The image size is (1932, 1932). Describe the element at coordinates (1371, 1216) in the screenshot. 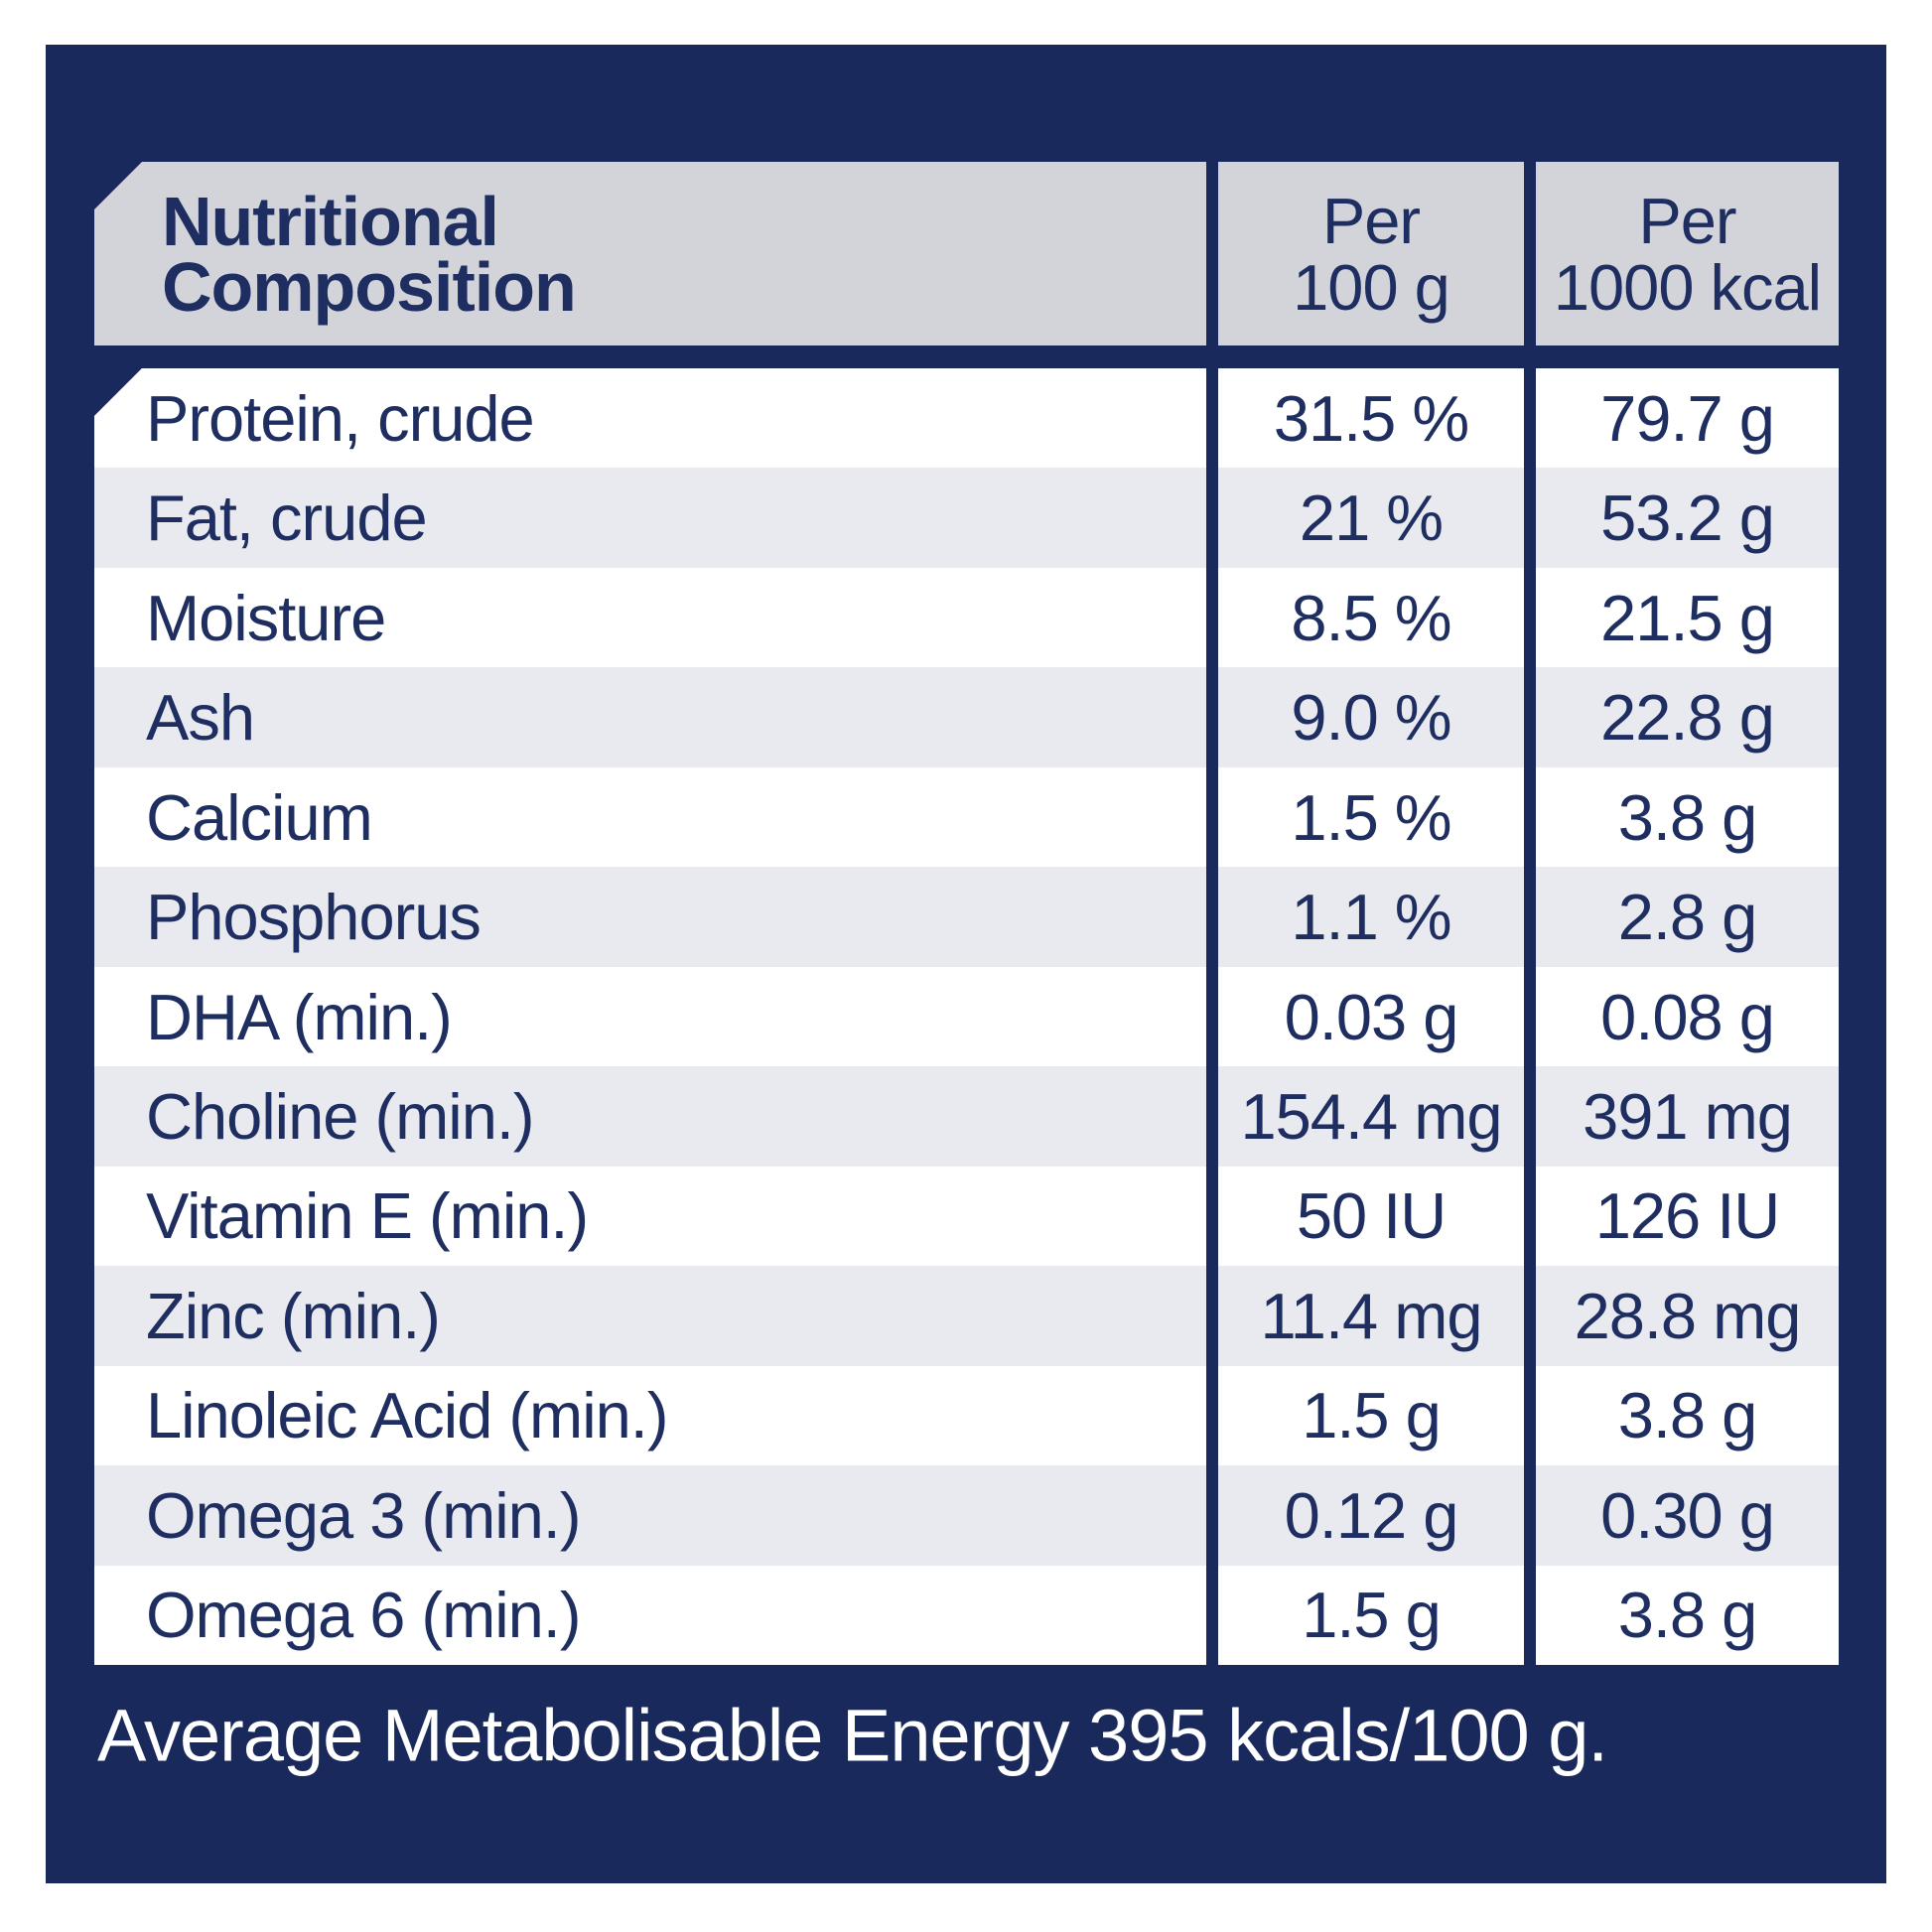

I see `row-value-per-100g: 50 IU` at that location.